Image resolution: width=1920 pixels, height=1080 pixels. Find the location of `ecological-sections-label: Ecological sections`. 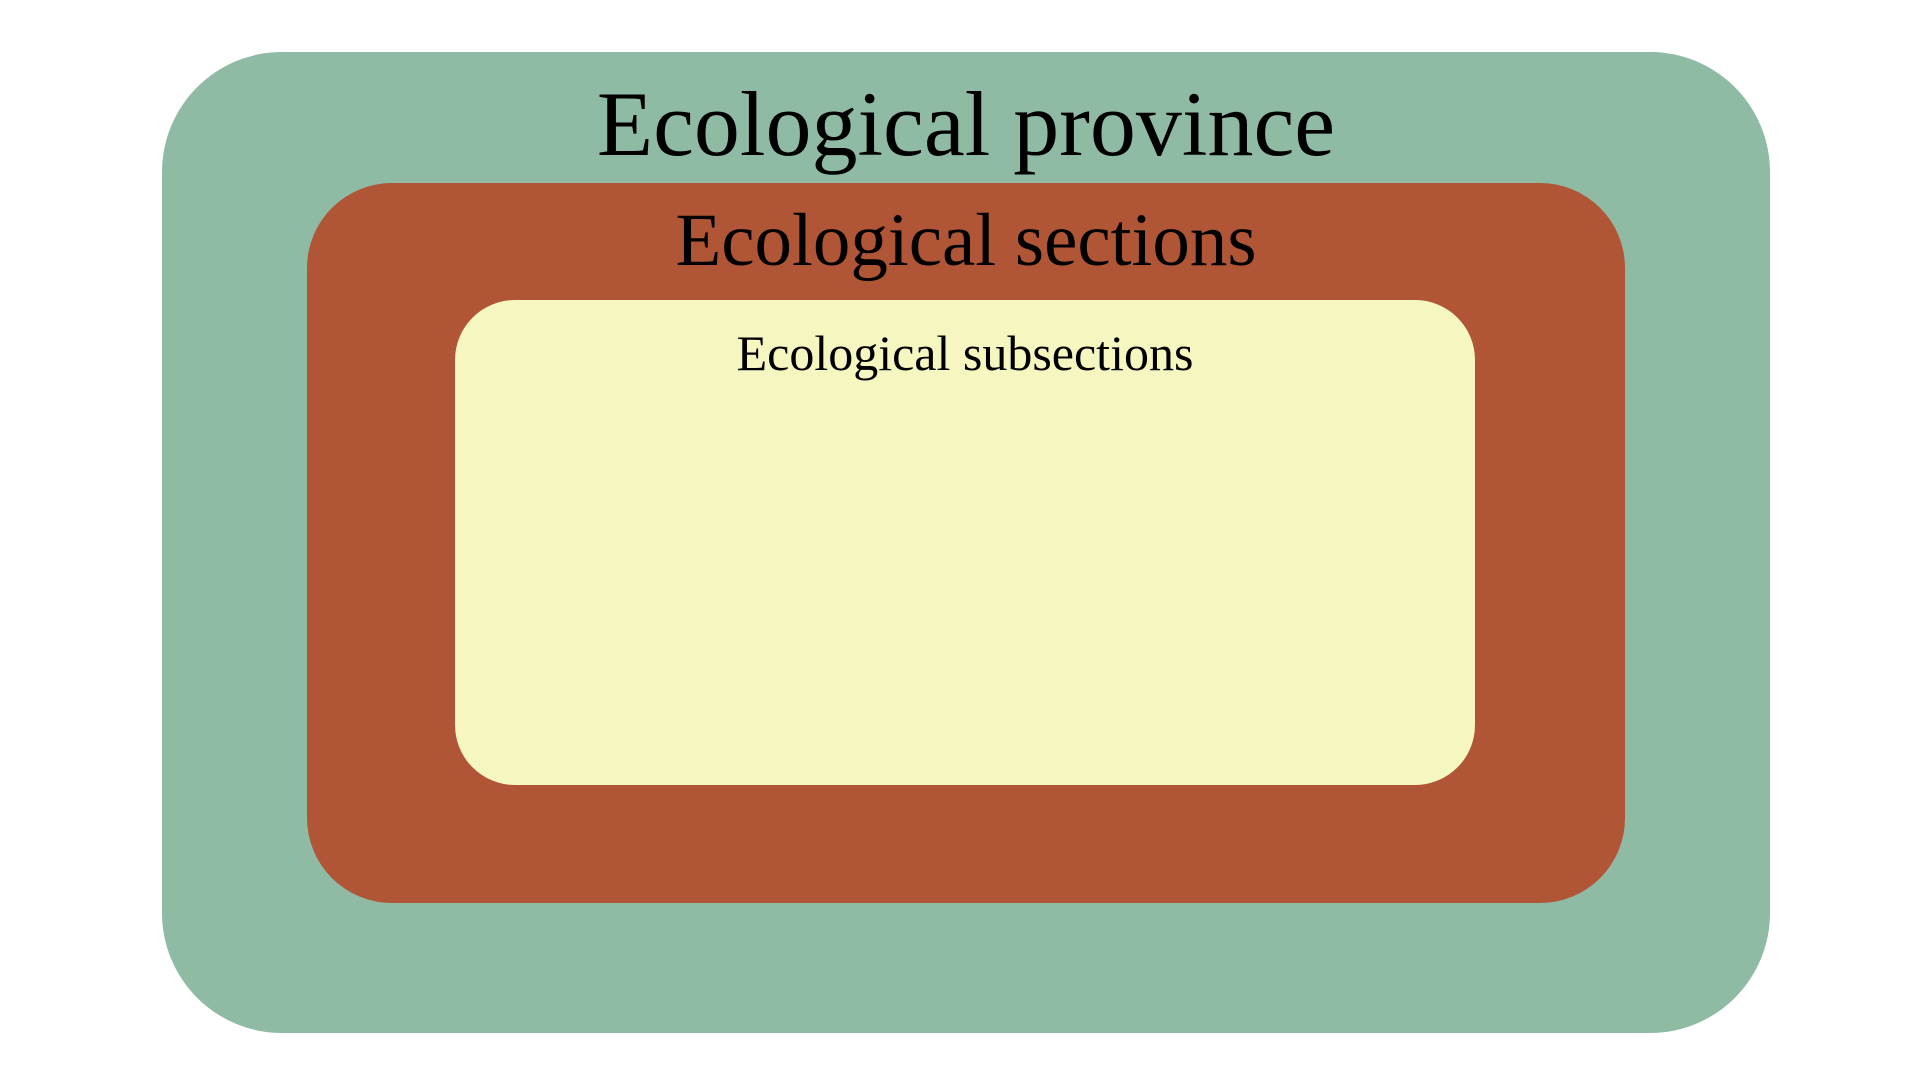

ecological-sections-label: Ecological sections is located at coordinates (966, 240).